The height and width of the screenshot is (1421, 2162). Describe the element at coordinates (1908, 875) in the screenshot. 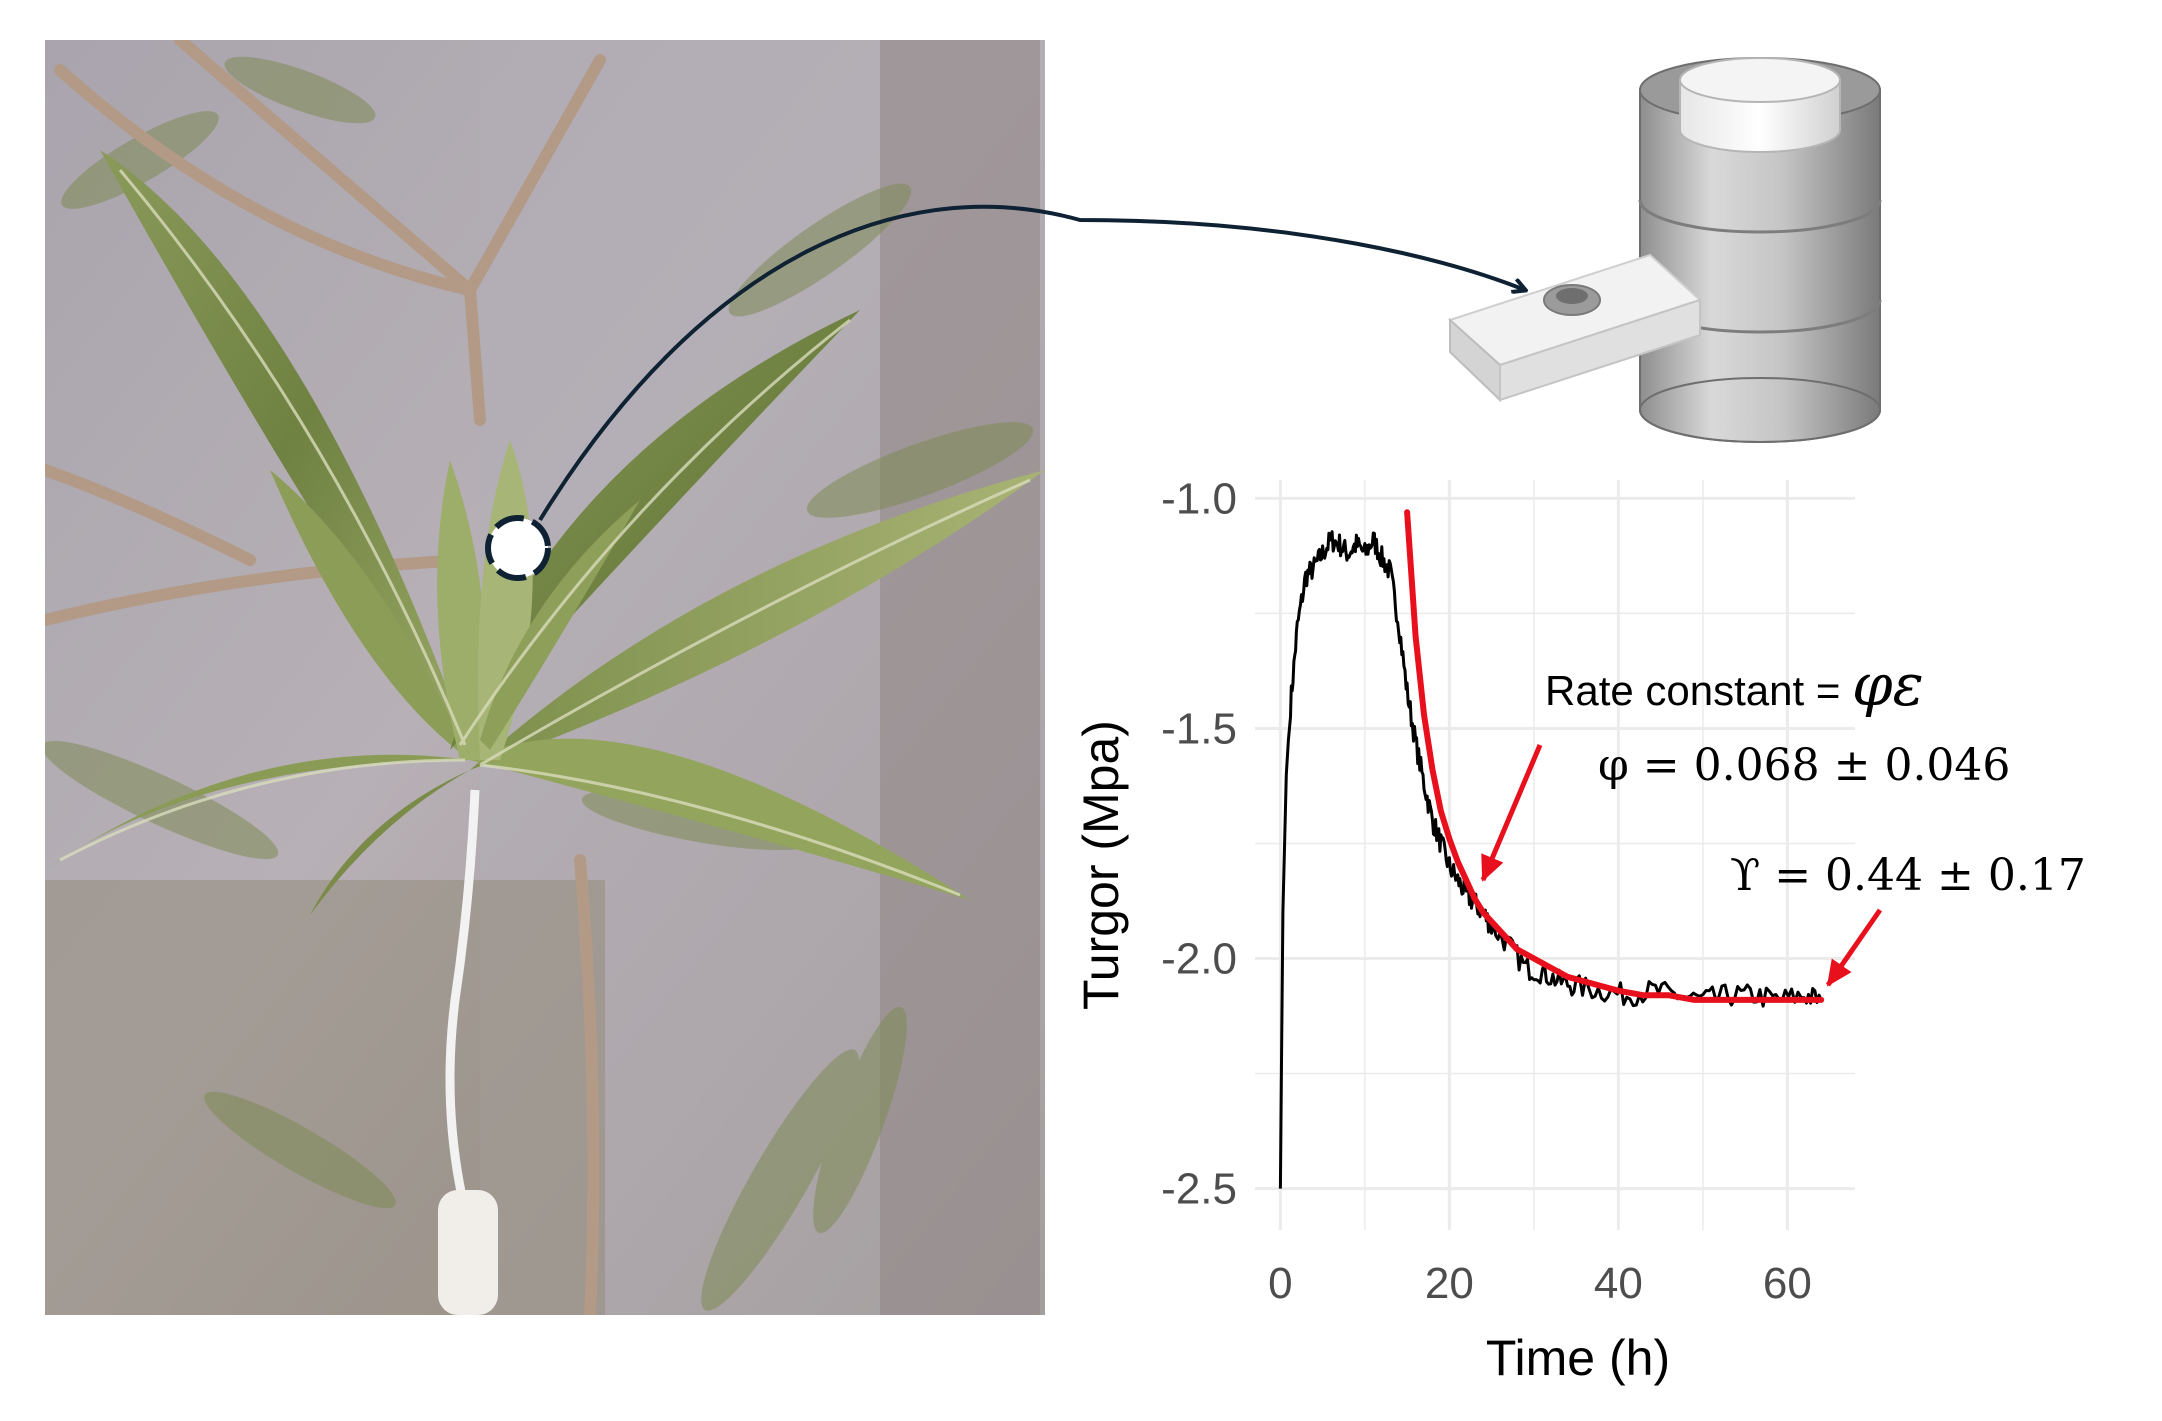

I see `upsilon-annotation: ϒ = 0.44 ± 0.17` at that location.